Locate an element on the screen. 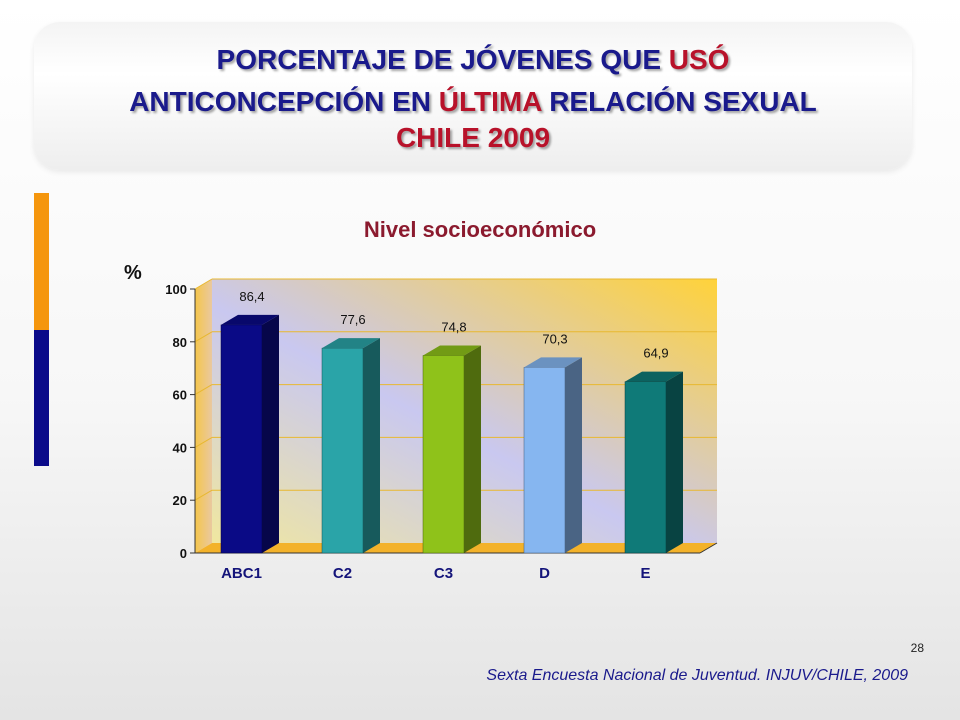 Image resolution: width=960 pixels, height=720 pixels. x-axis-depth is located at coordinates (708, 548).